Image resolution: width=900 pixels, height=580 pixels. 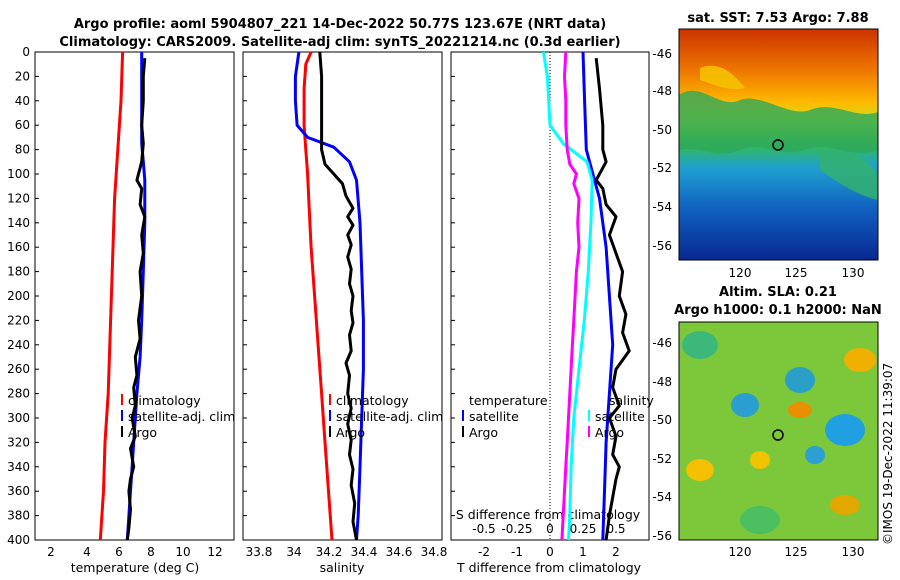 What do you see at coordinates (245, 296) in the screenshot?
I see `salinity-depth-ticks` at bounding box center [245, 296].